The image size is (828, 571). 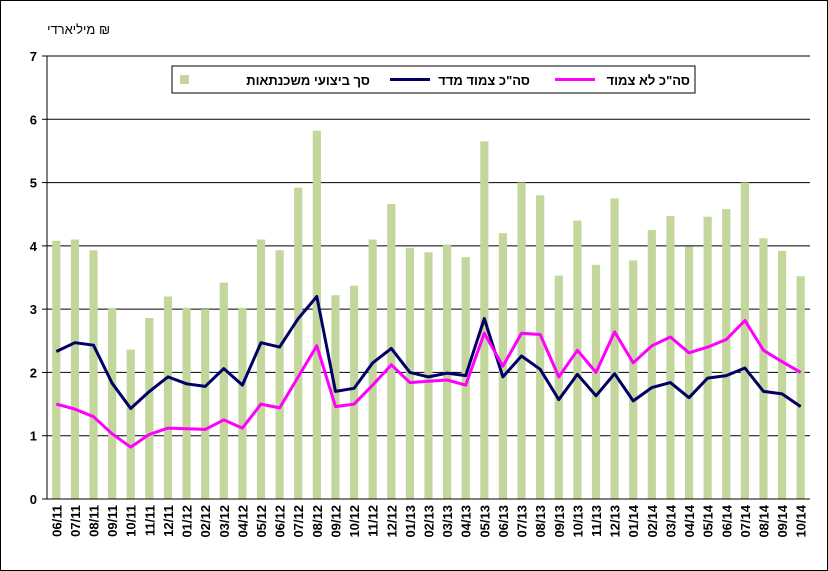 I want to click on x-tick-label: 02/13, so click(x=429, y=521).